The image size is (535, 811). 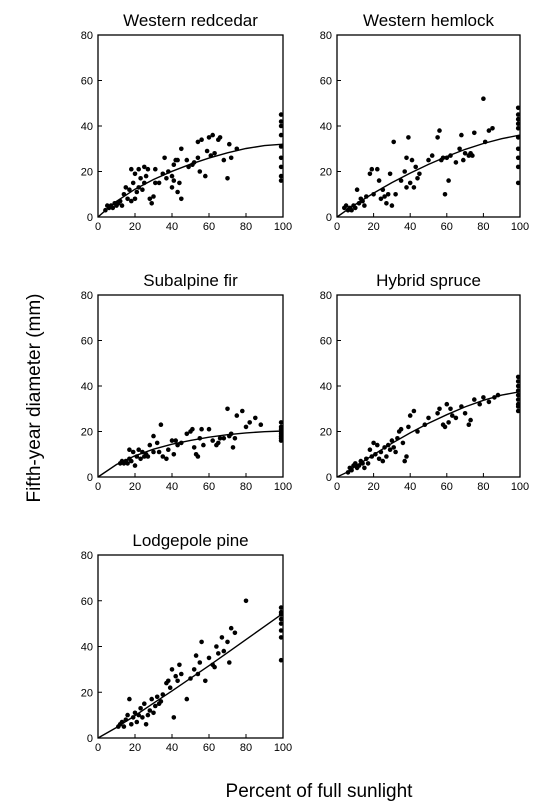 I want to click on panel-western-redcedar: Western redcedar 0 20 40 60 80 100 0 20 40 60 80, so click(x=186, y=122).